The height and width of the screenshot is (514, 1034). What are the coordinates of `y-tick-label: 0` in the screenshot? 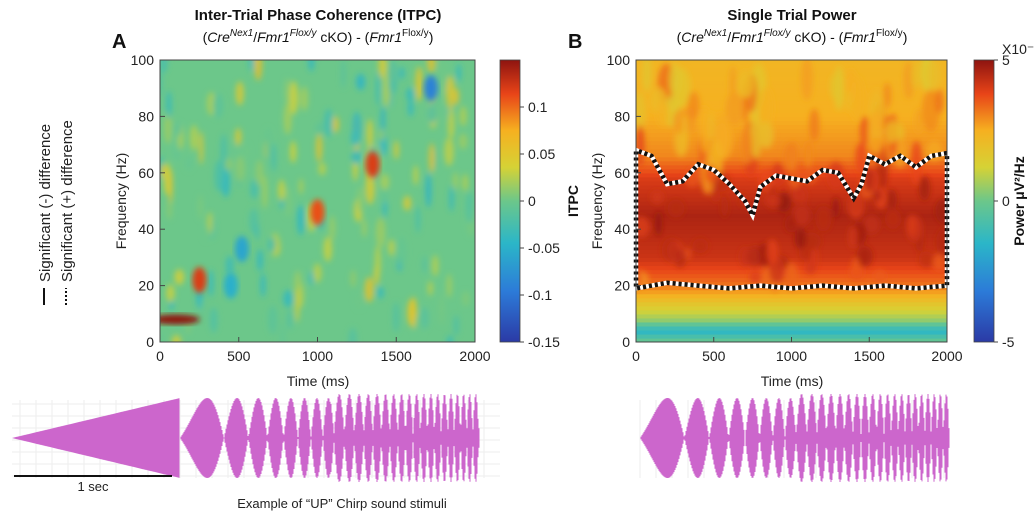 It's located at (626, 342).